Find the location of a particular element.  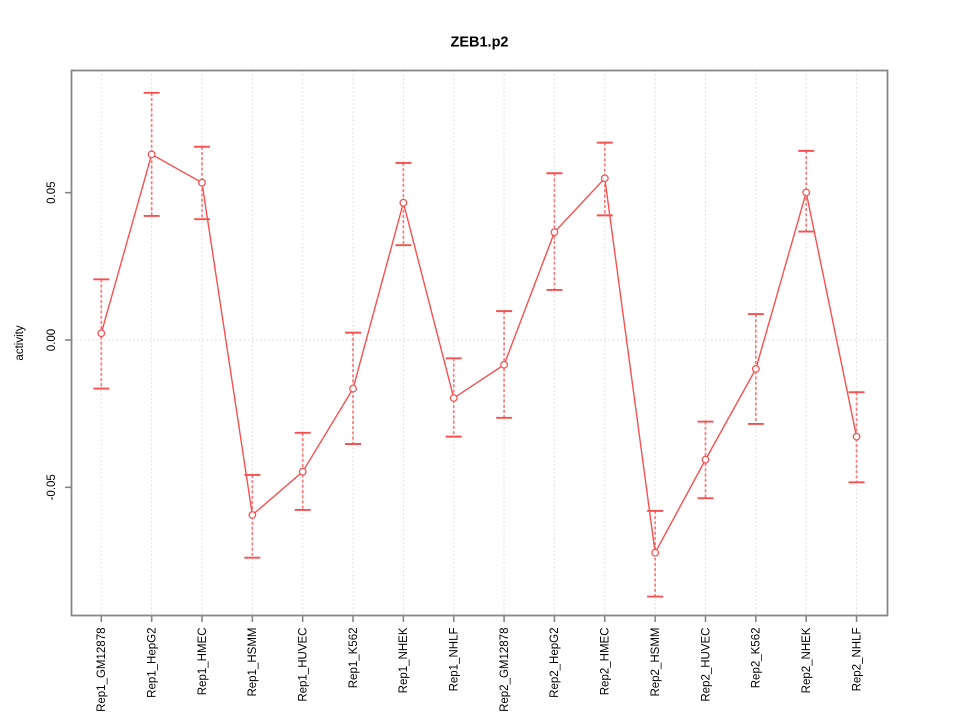

x-tick-label: Rep1_GM12878 is located at coordinates (102, 670).